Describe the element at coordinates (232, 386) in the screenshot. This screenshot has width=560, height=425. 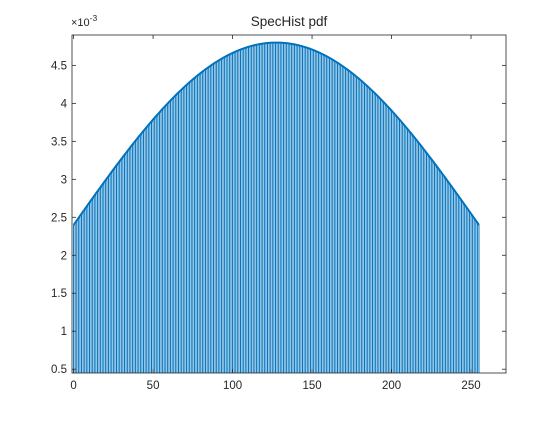
I see `x-tick-label: 100` at that location.